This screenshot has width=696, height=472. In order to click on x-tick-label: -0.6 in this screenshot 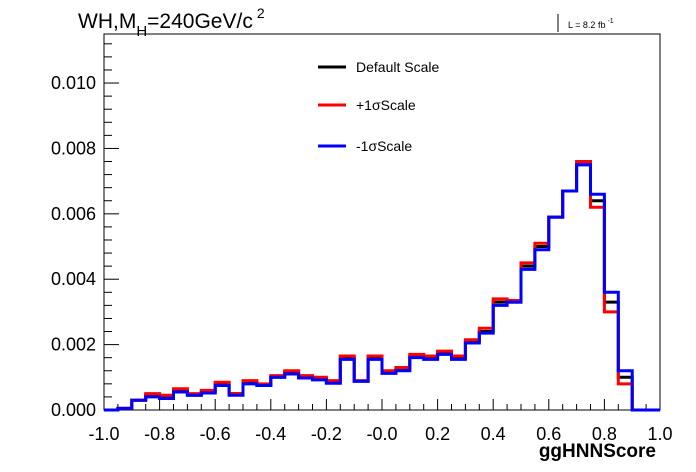, I will do `click(215, 434)`.